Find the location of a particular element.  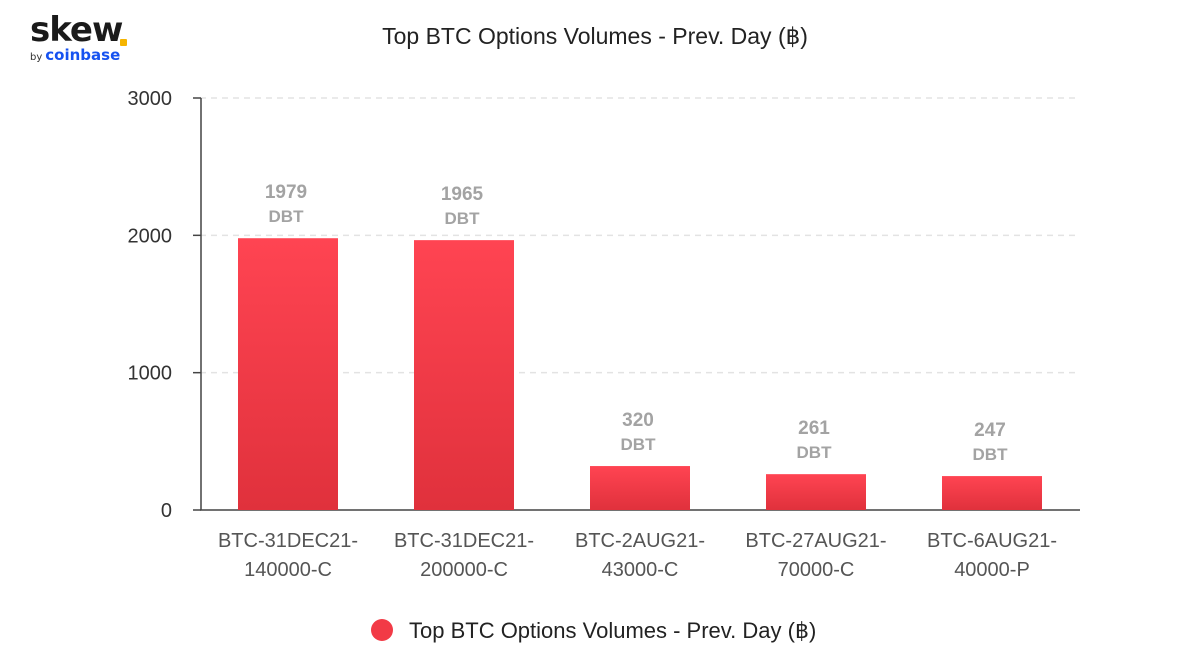

x-category-label: BTC-2AUG21- is located at coordinates (640, 541).